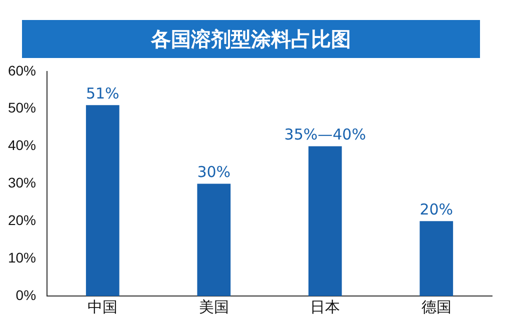  Describe the element at coordinates (437, 209) in the screenshot. I see `data-label: 20%` at that location.